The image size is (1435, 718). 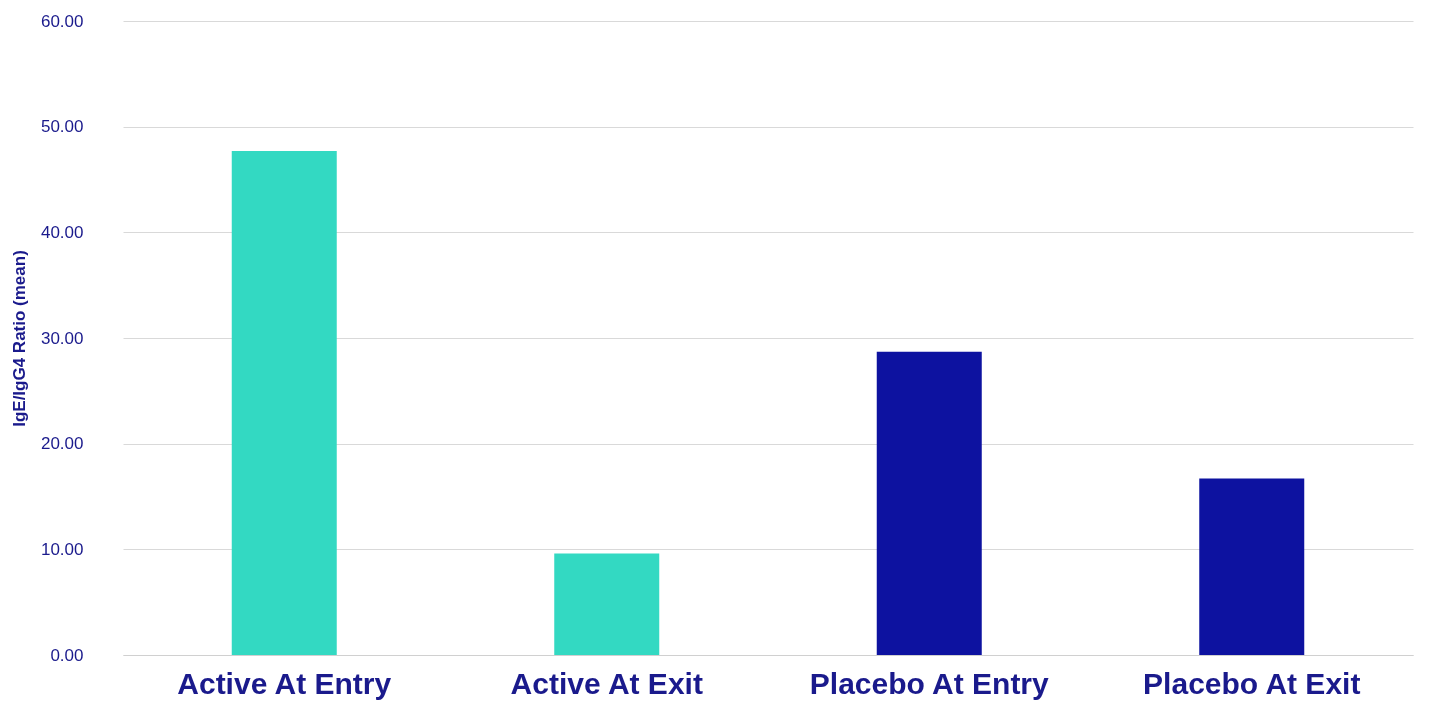 What do you see at coordinates (284, 683) in the screenshot?
I see `x-tick-label: Active At Entry` at bounding box center [284, 683].